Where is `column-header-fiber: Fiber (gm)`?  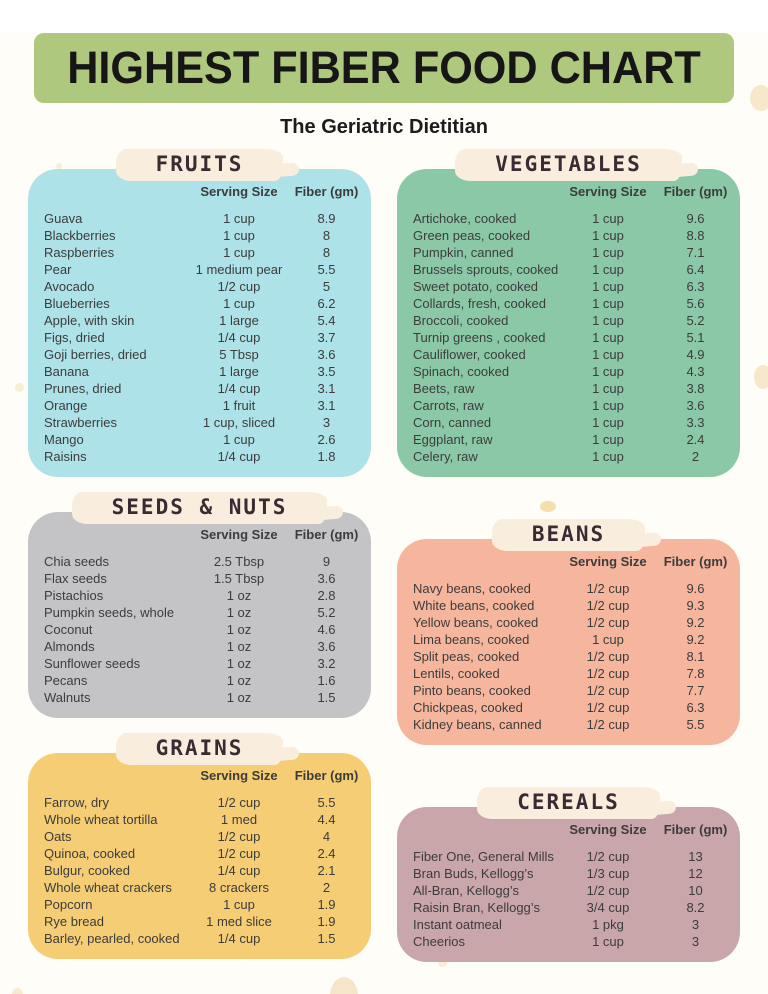
column-header-fiber: Fiber (gm) is located at coordinates (326, 191).